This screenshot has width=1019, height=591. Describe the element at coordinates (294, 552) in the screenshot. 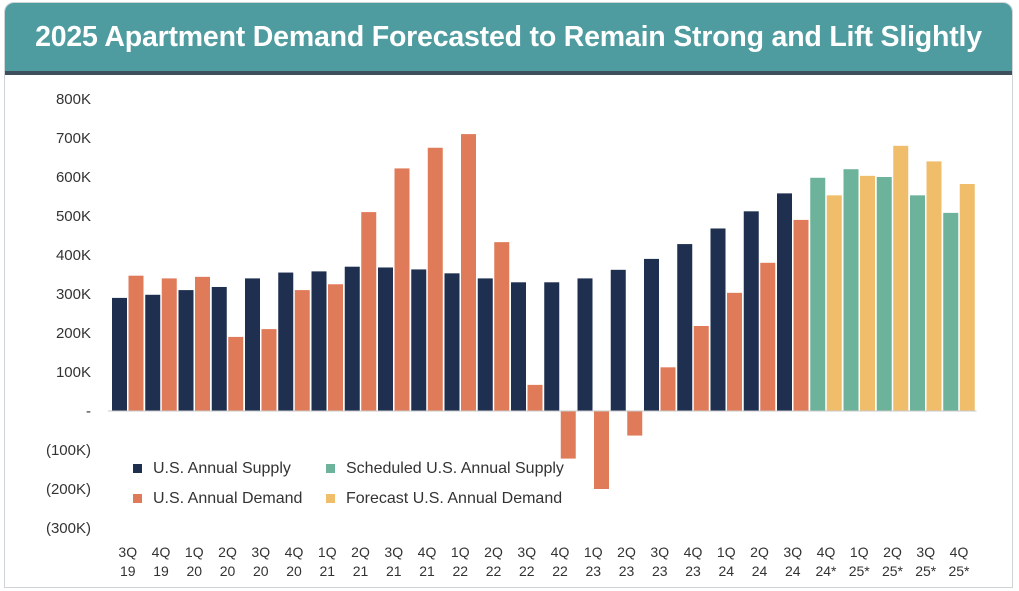

I see `x-tick-quarter-5: 4Q` at that location.